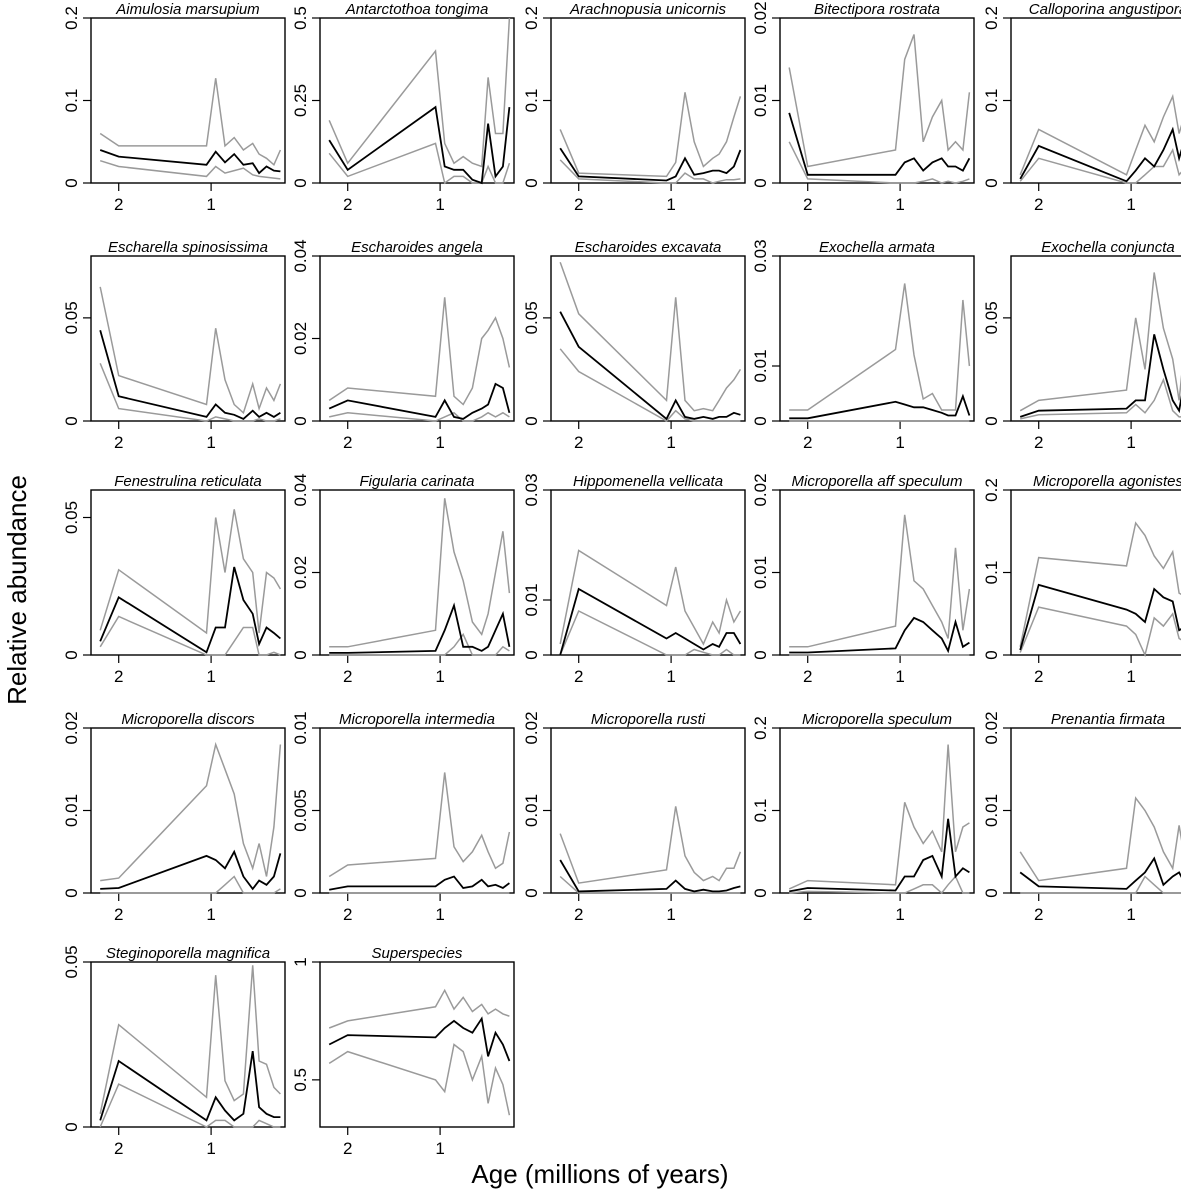 This screenshot has width=1181, height=1194. I want to click on y-tick-label: 0.04, so click(300, 255).